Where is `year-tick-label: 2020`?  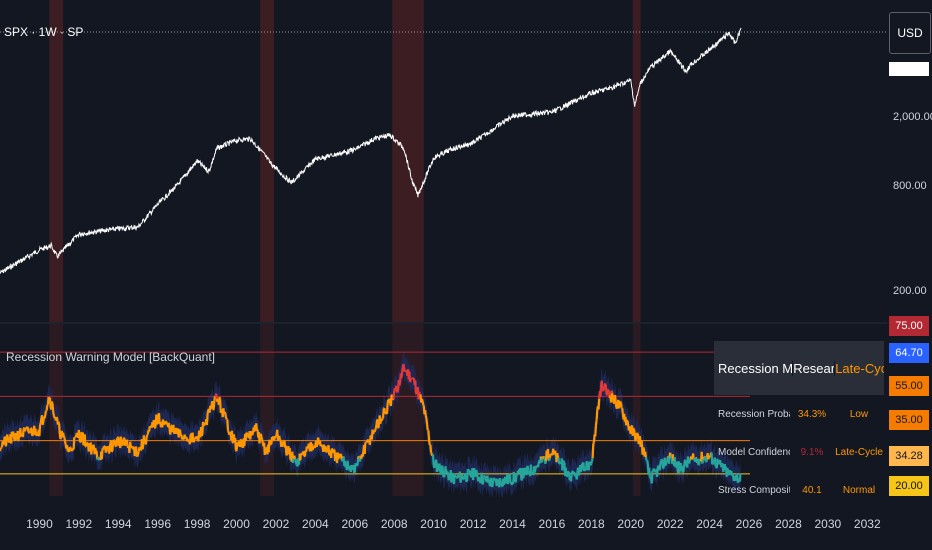 year-tick-label: 2020 is located at coordinates (630, 524).